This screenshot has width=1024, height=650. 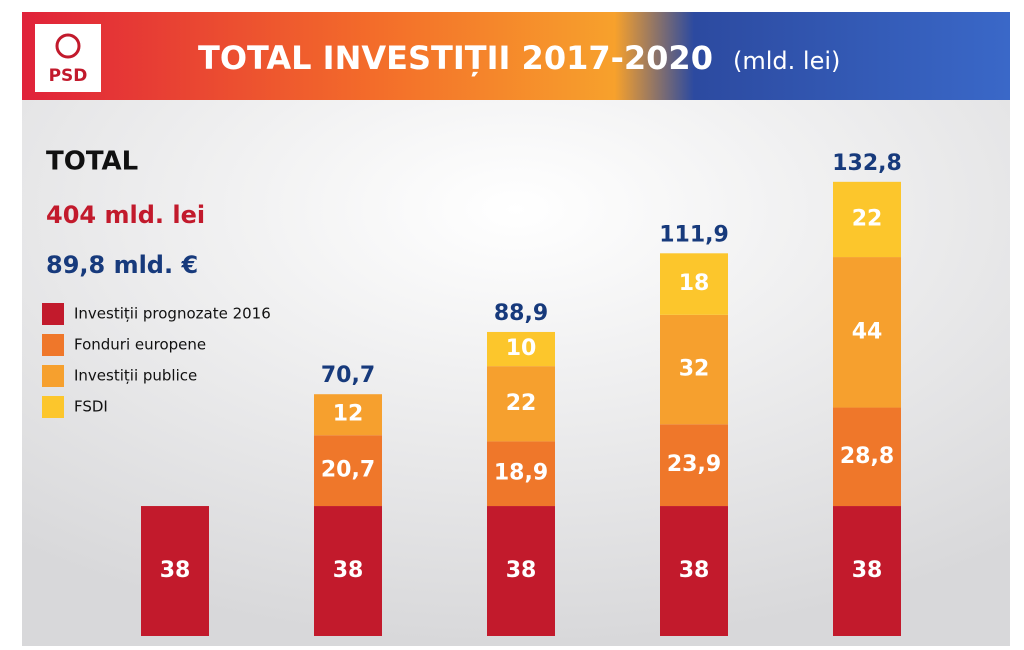 What do you see at coordinates (455, 58) in the screenshot?
I see `title: TOTAL INVESTIȚII 2017-2020` at bounding box center [455, 58].